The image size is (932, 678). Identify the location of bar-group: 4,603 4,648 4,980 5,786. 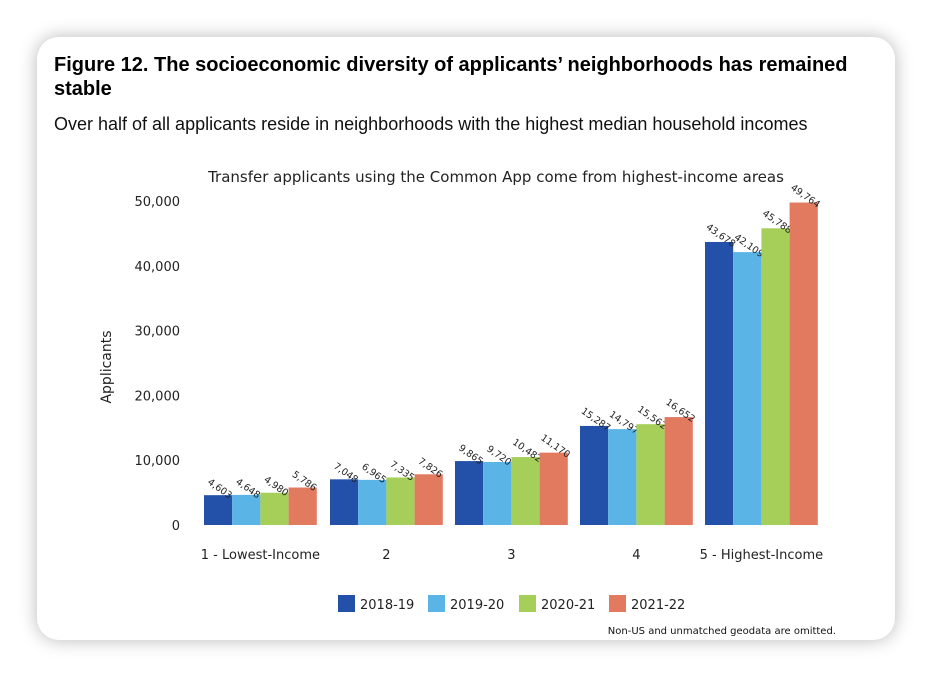
(261, 497).